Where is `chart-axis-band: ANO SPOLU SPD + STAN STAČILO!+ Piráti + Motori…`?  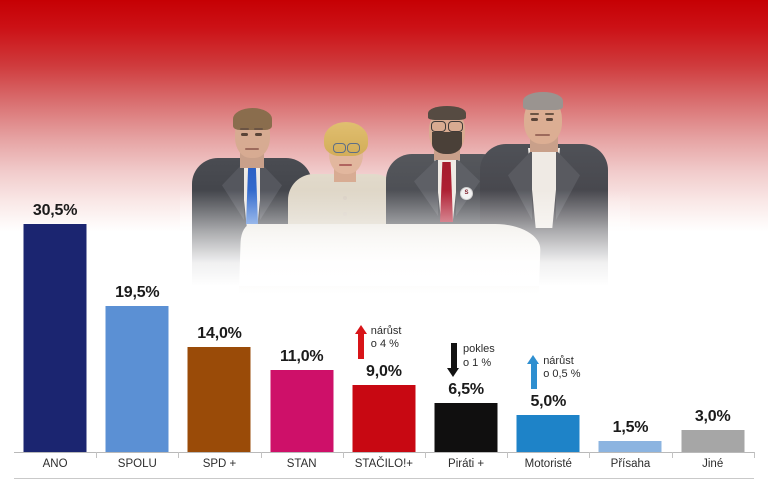
chart-axis-band: ANO SPOLU SPD + STAN STAČILO!+ Piráti + Motori… is located at coordinates (384, 466).